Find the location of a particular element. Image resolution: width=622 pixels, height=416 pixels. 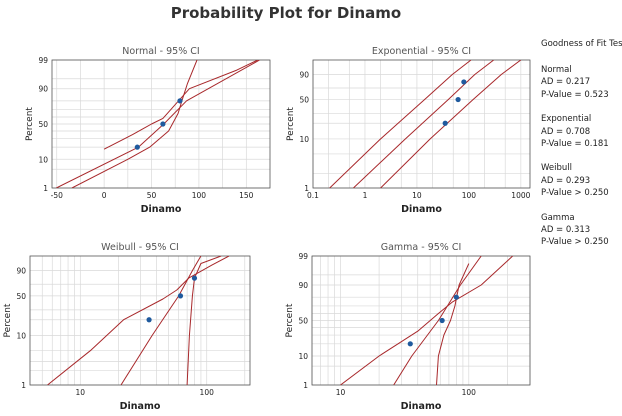

gof-gamma: Gamma AD = 0.313 P-Value > 0.250 is located at coordinates (581, 230).